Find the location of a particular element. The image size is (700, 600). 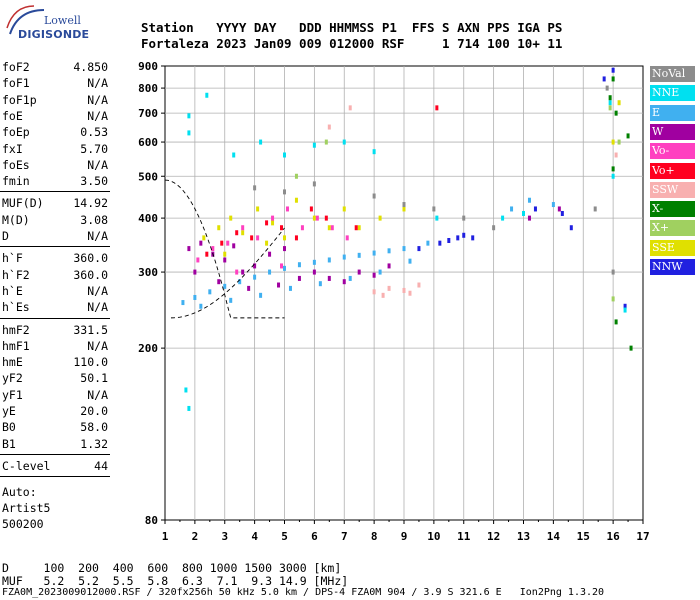

param-row: hmE 110.0 is located at coordinates (55, 362).